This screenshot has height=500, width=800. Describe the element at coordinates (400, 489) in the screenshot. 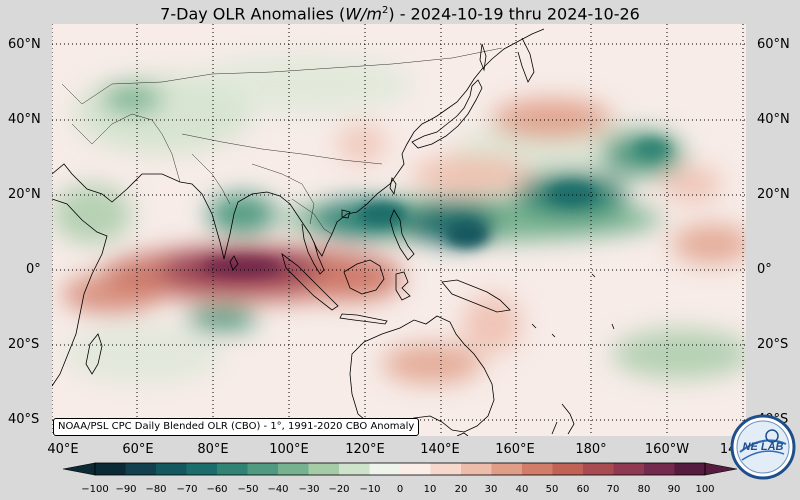

I see `colorbar-tick-label: 0` at that location.